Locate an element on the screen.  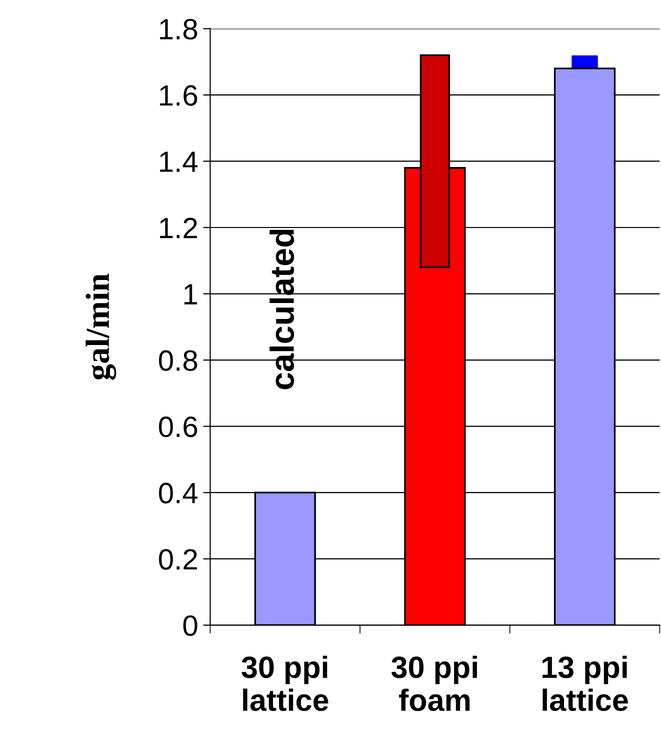
y-tick-label: 0.2 is located at coordinates (177, 559).